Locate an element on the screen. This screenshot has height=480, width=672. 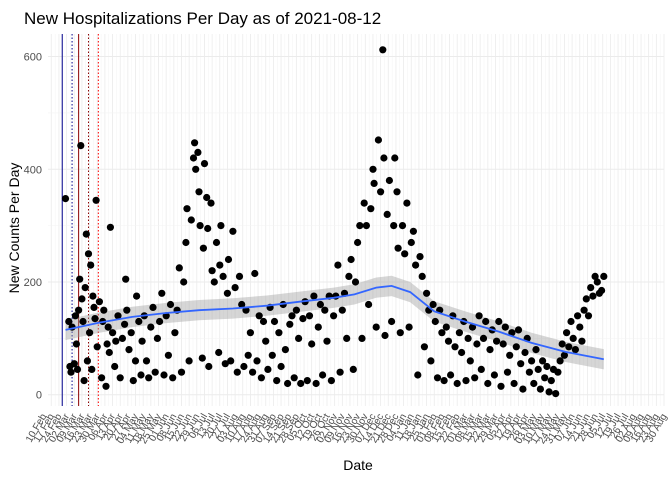
y-axis-title: New Counts Per Day is located at coordinates (14, 228).